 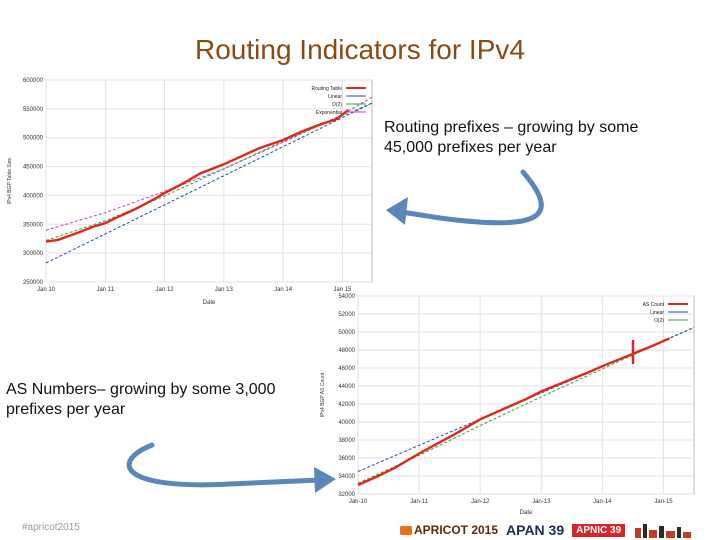 I want to click on curved-arrow-bottom, so click(x=224, y=465).